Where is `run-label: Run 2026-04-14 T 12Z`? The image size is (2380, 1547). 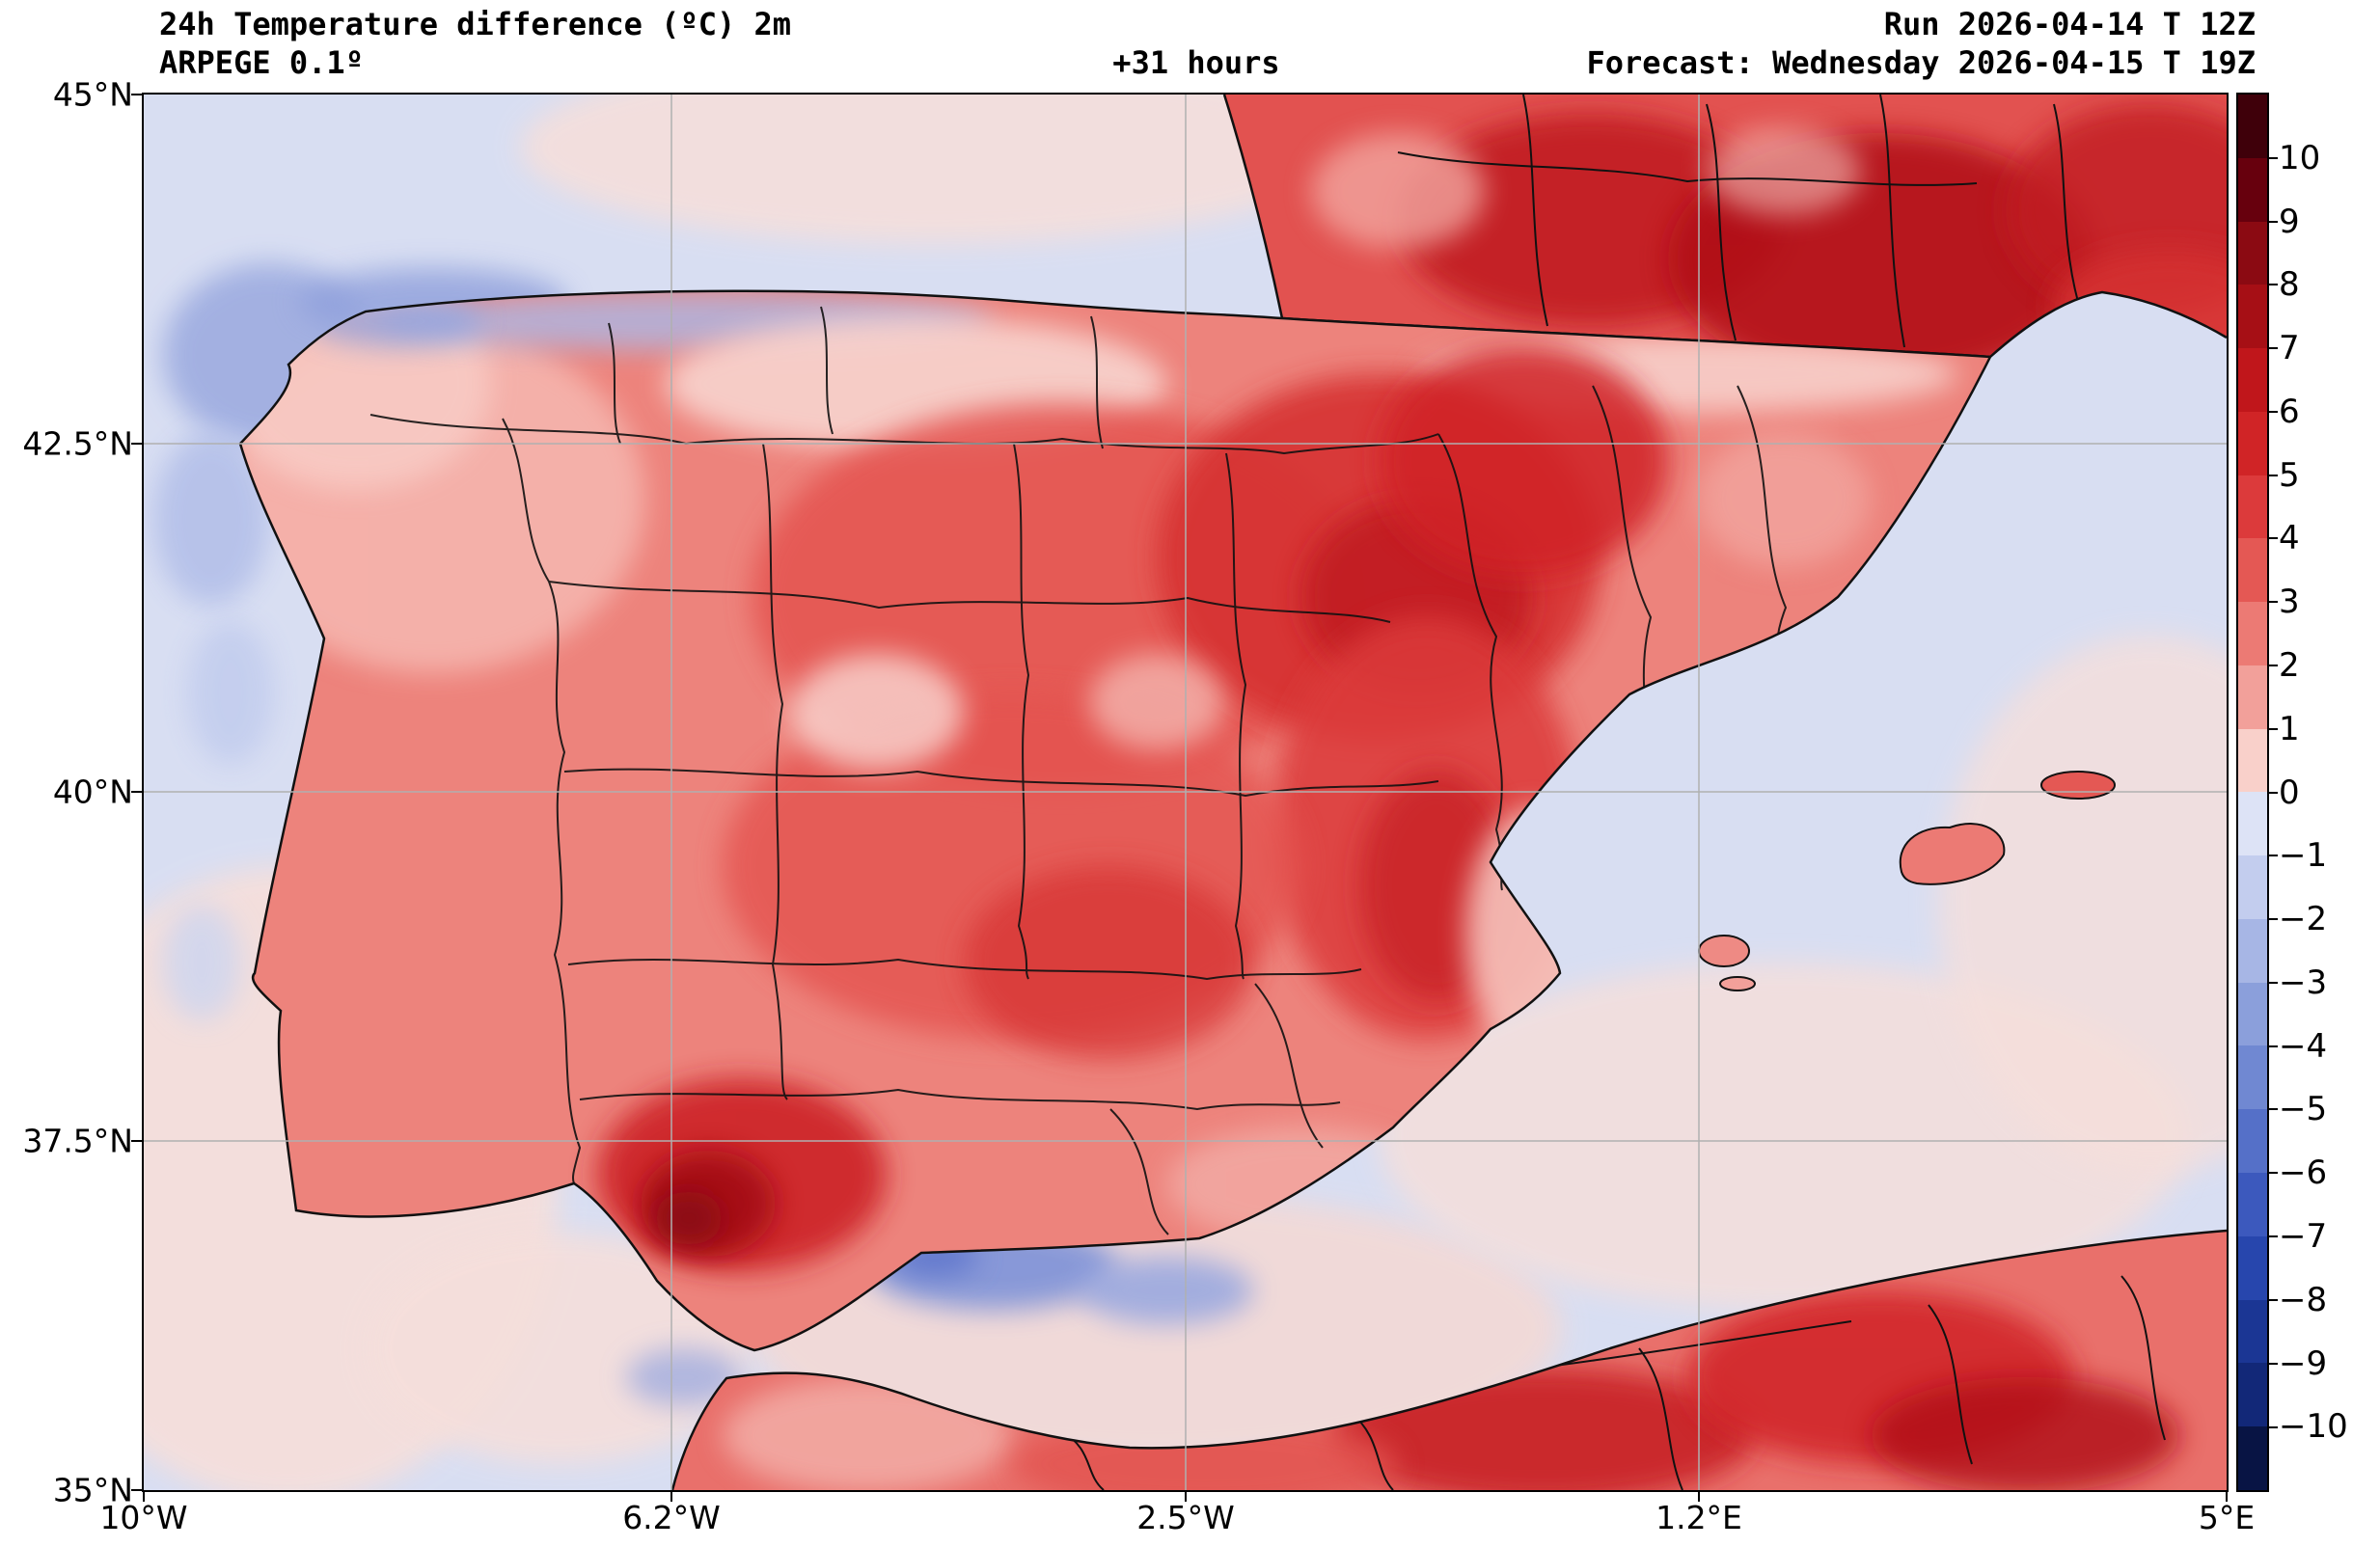 run-label: Run 2026-04-14 T 12Z is located at coordinates (2070, 24).